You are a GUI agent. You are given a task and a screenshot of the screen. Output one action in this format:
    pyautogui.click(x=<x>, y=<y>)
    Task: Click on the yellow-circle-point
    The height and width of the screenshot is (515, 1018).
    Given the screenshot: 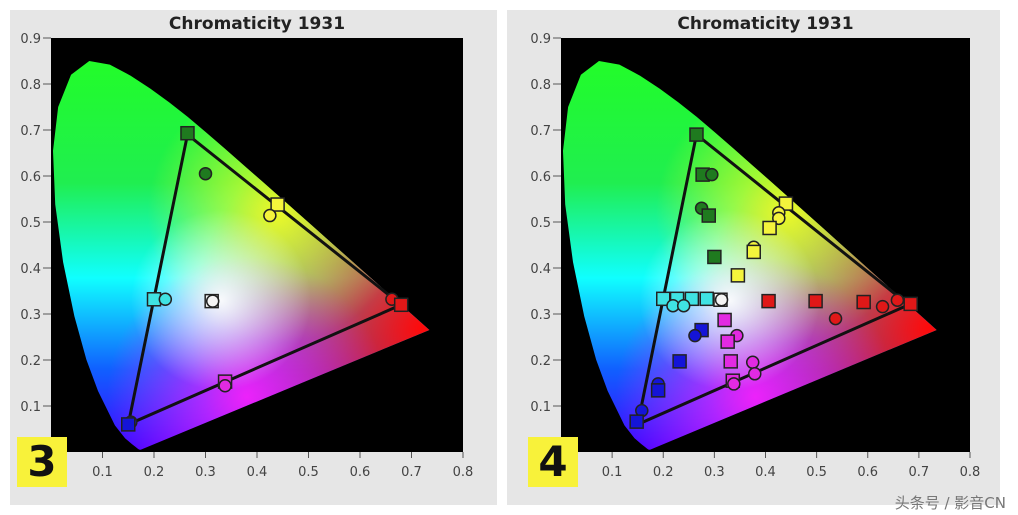 What is the action you would take?
    pyautogui.click(x=270, y=215)
    